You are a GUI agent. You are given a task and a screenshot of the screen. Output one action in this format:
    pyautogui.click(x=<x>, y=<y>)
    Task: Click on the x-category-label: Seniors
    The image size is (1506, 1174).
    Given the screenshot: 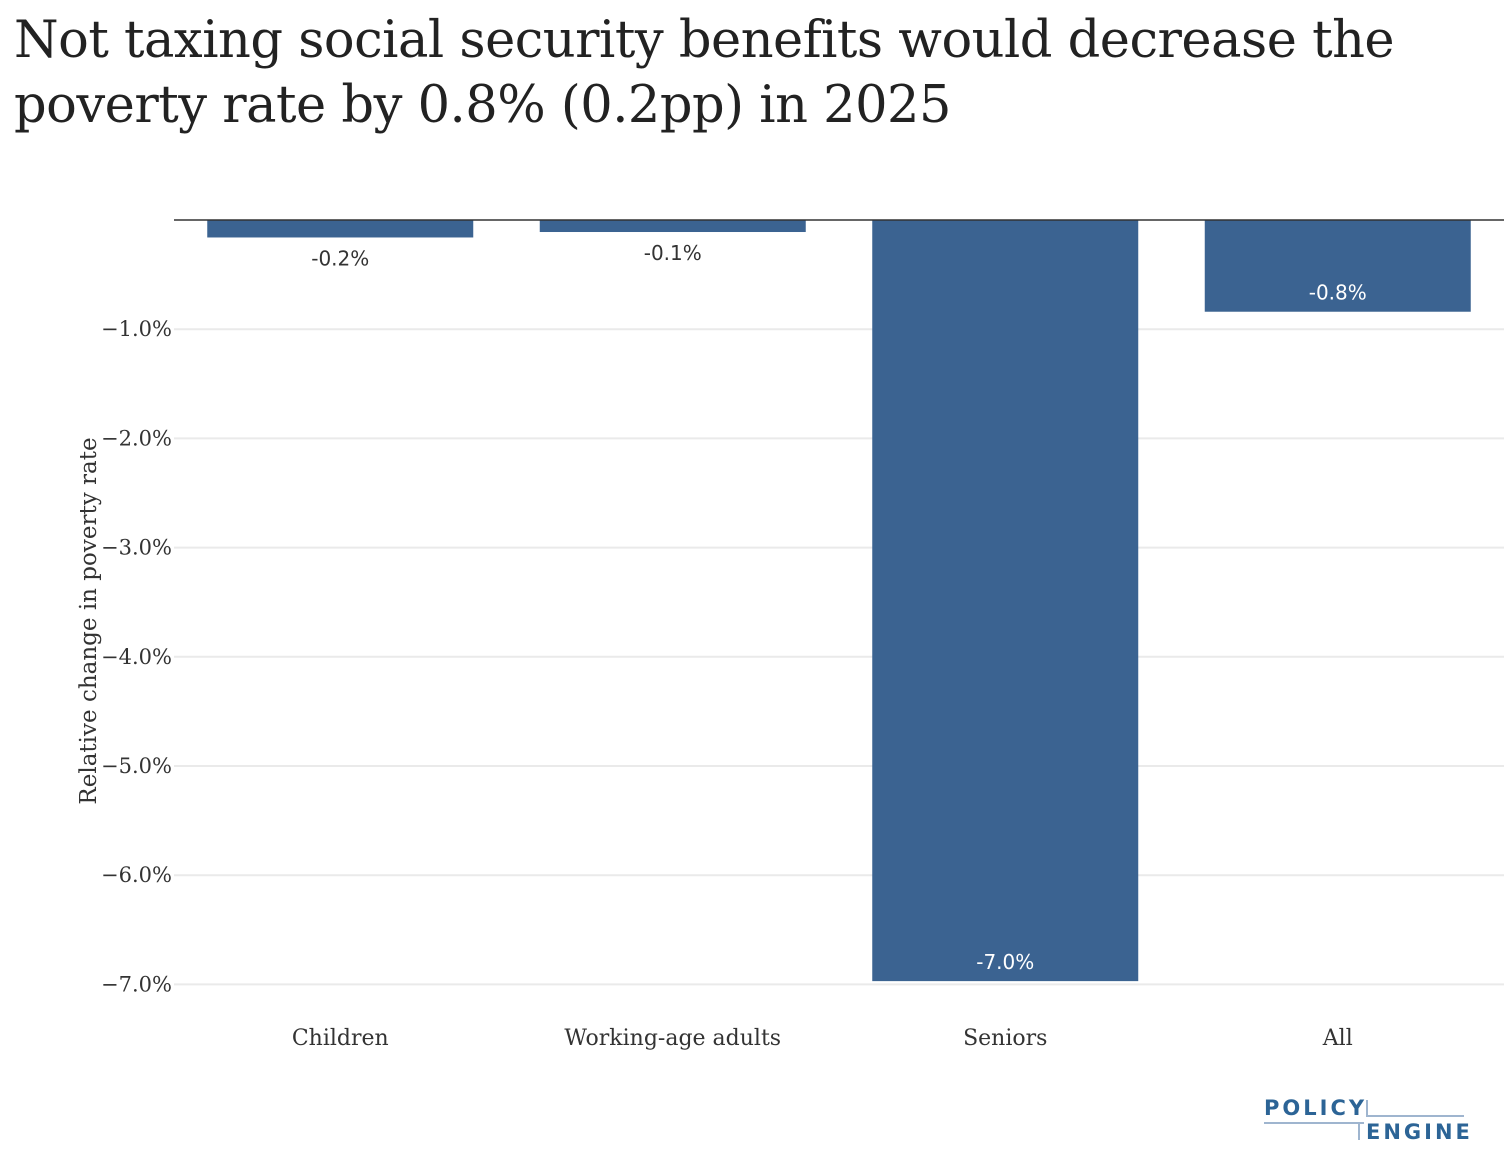 What is the action you would take?
    pyautogui.click(x=1005, y=1038)
    